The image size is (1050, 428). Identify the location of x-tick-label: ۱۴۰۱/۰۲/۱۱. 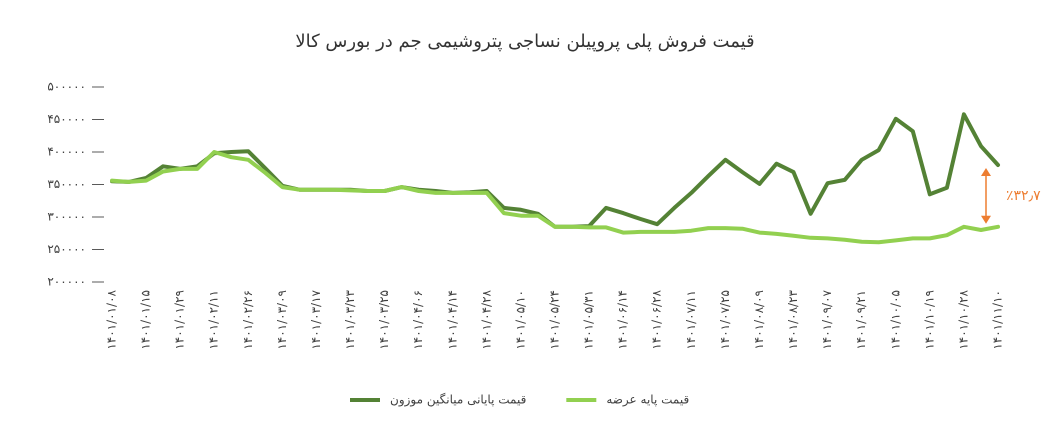
(214, 320).